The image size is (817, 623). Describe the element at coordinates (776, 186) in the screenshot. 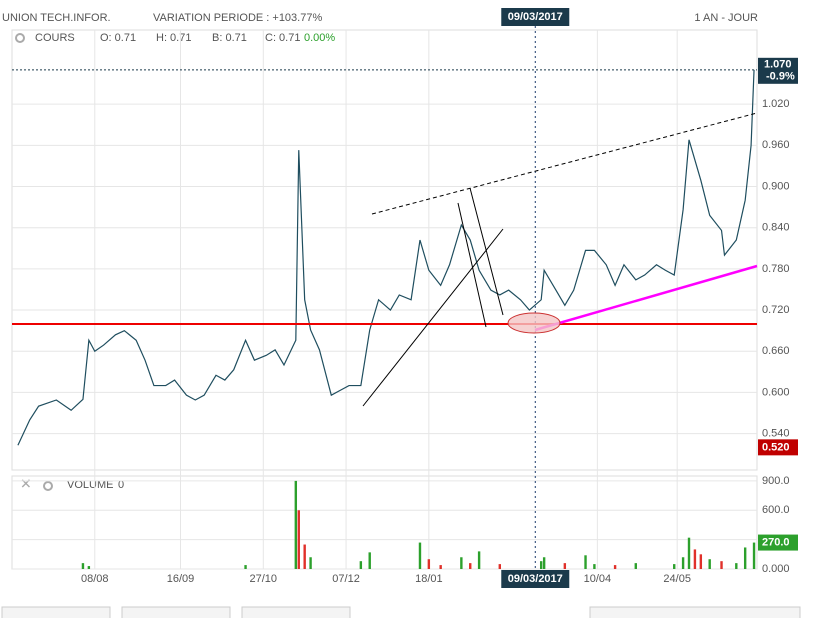

I see `y-tick-label: 0.900` at that location.